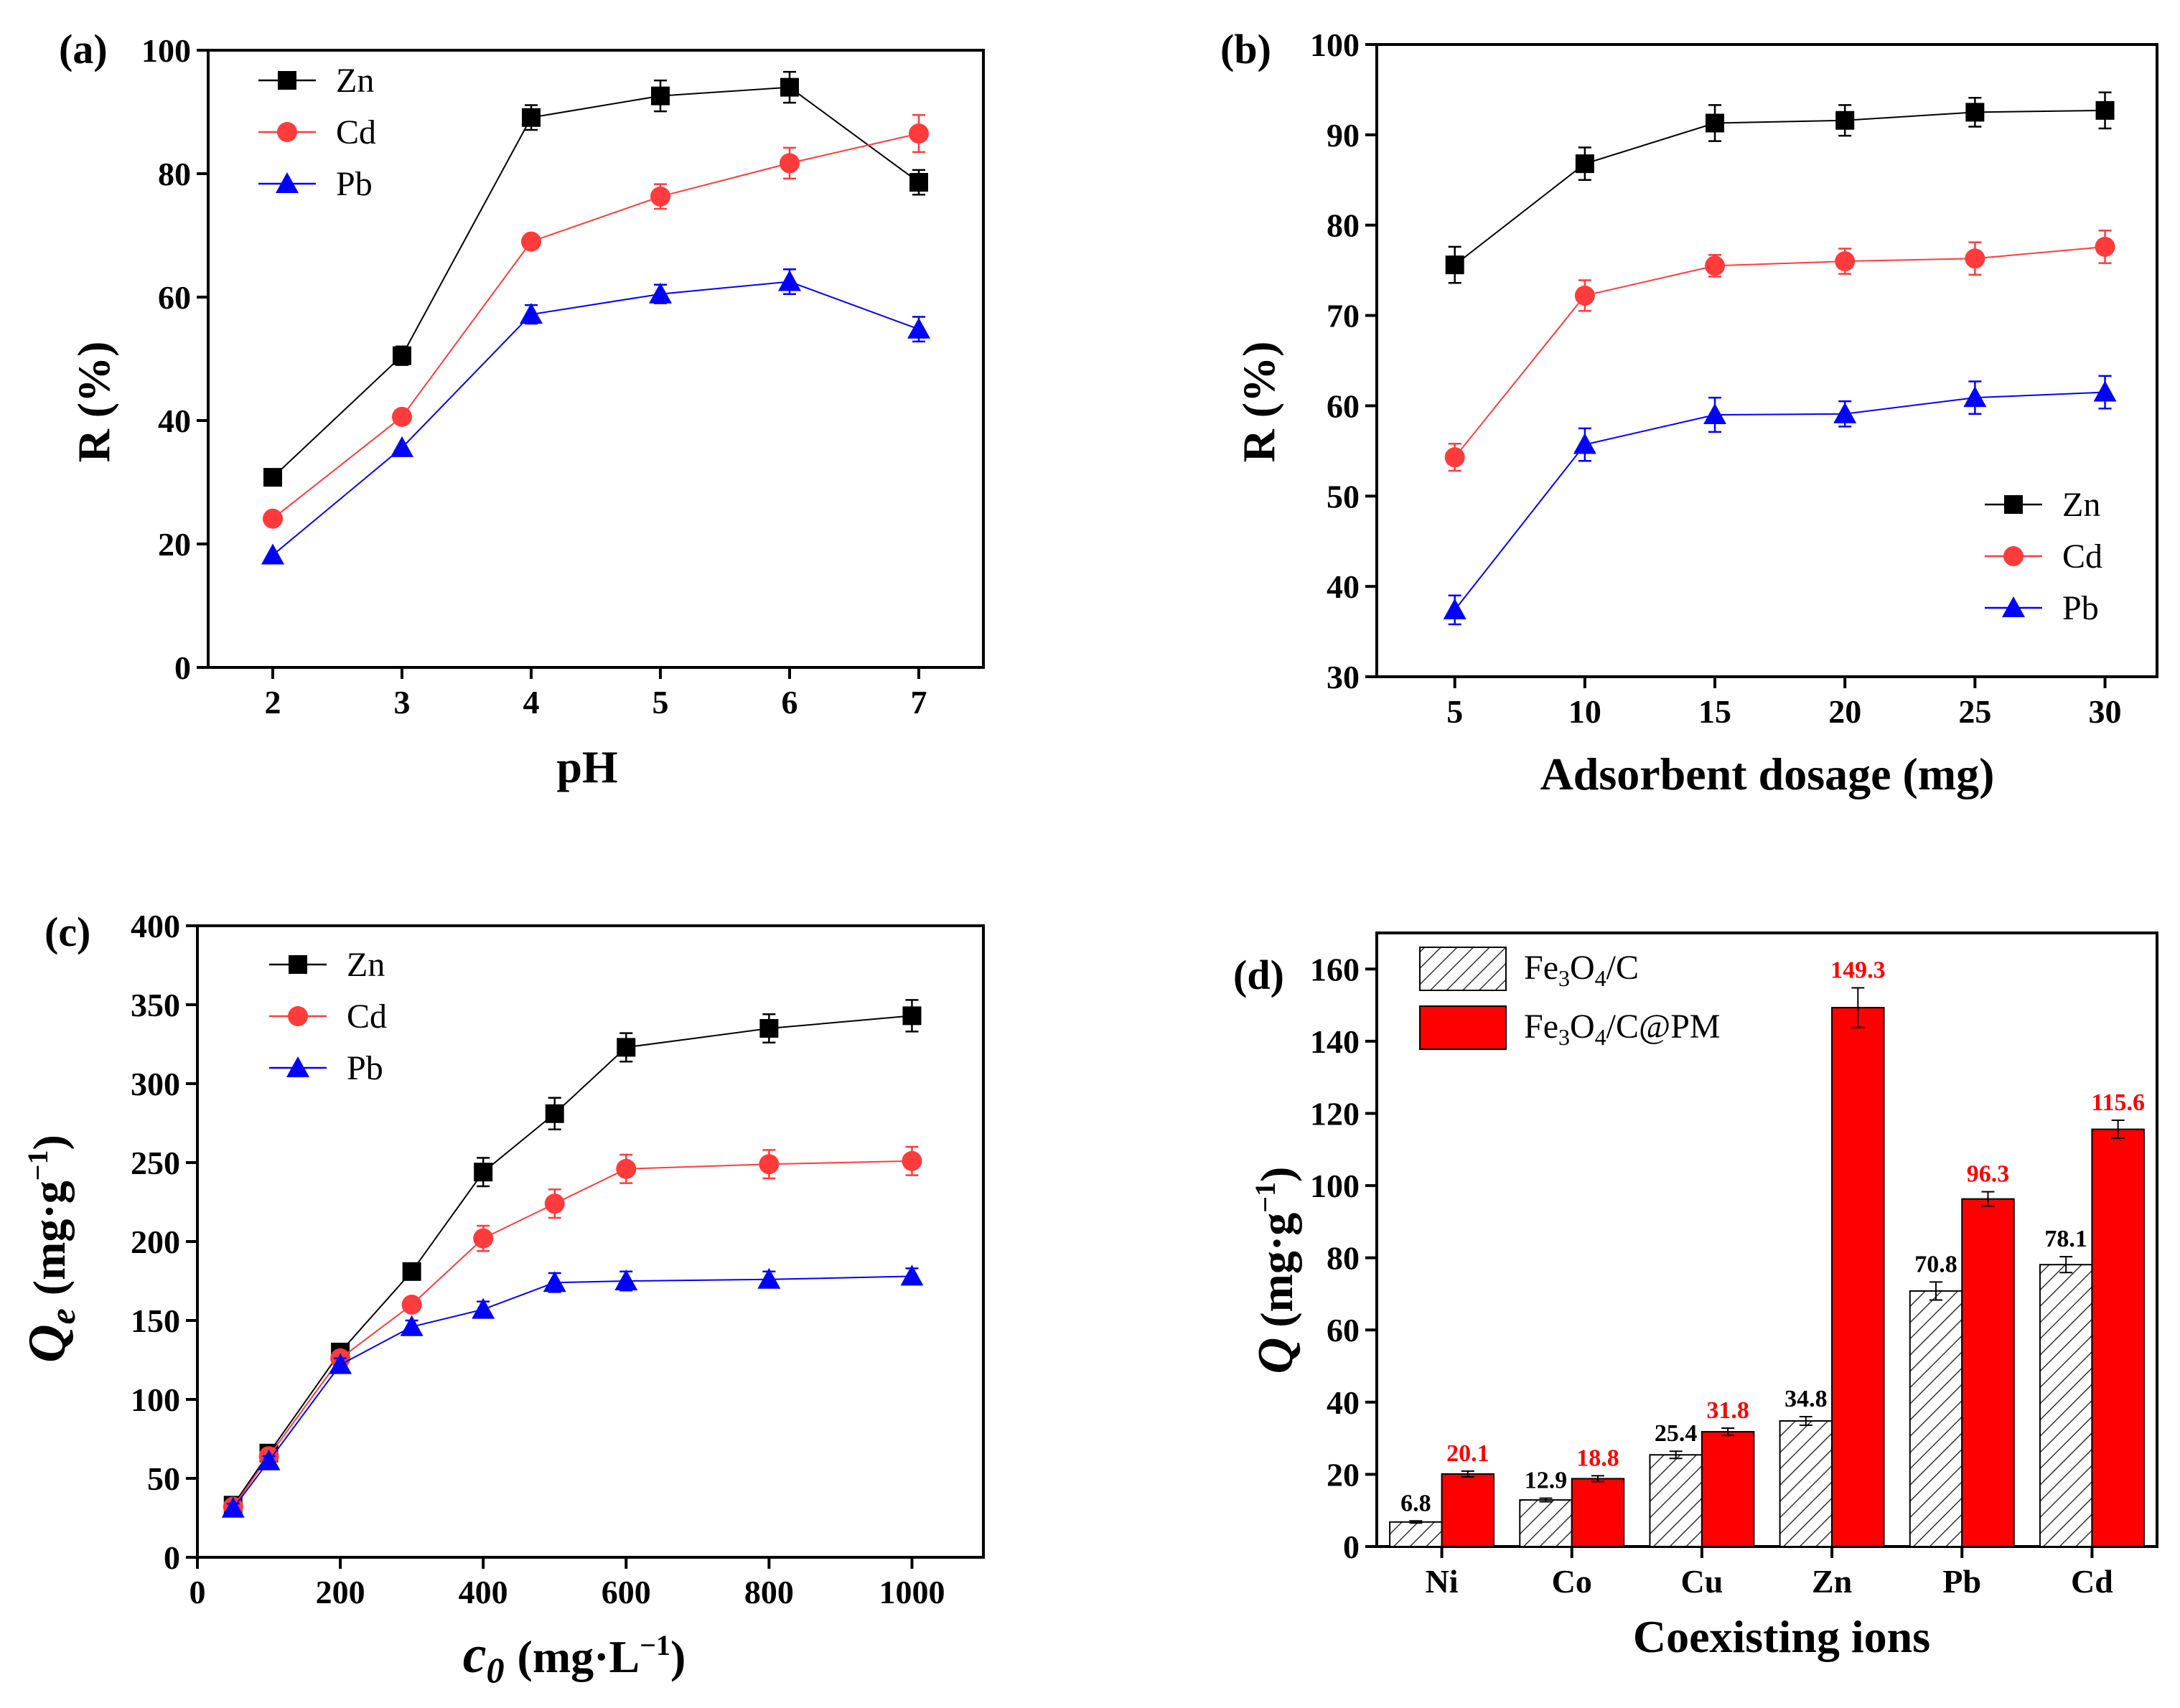 Image resolution: width=2180 pixels, height=1708 pixels. I want to click on panel-a-y-tick-label: 40, so click(174, 421).